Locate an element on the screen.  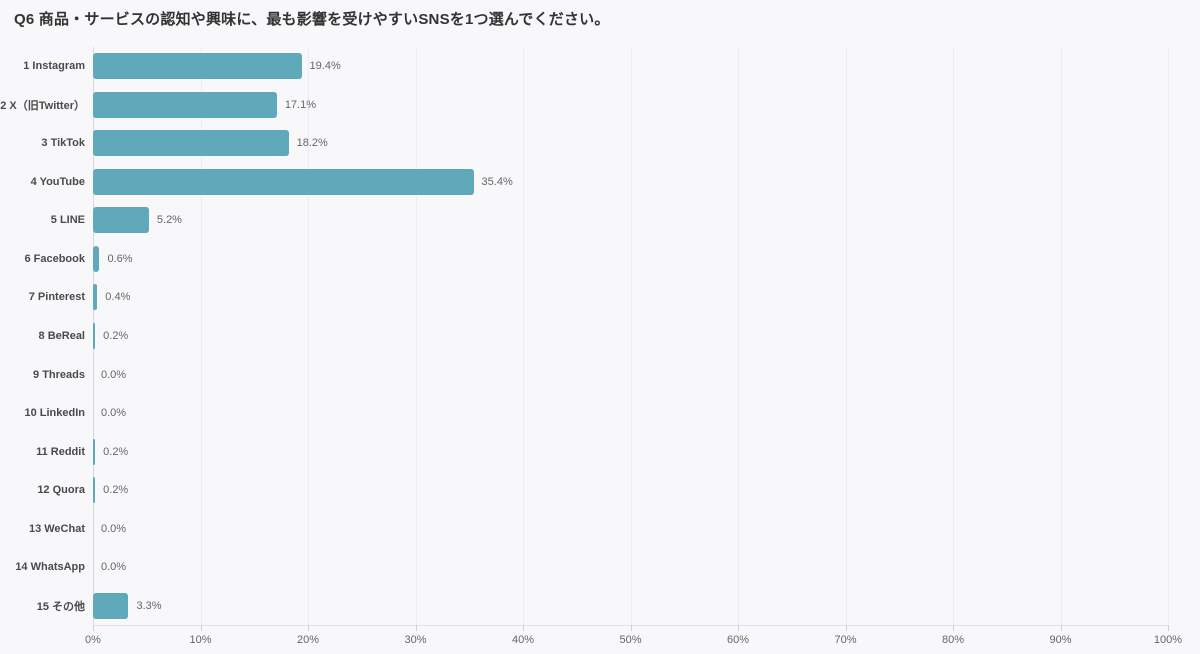
bar-row: 0.6% is located at coordinates (630, 259).